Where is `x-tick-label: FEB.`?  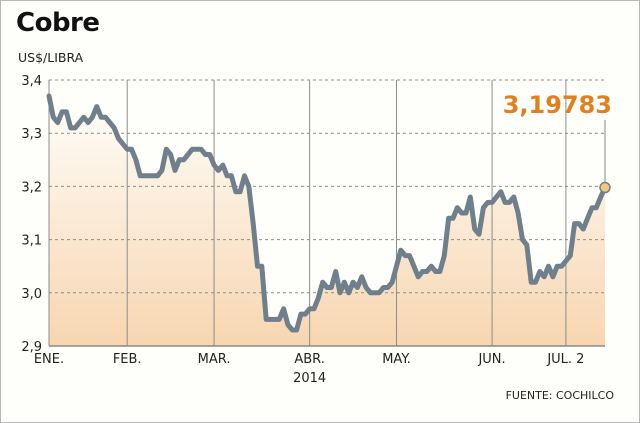 x-tick-label: FEB. is located at coordinates (127, 359).